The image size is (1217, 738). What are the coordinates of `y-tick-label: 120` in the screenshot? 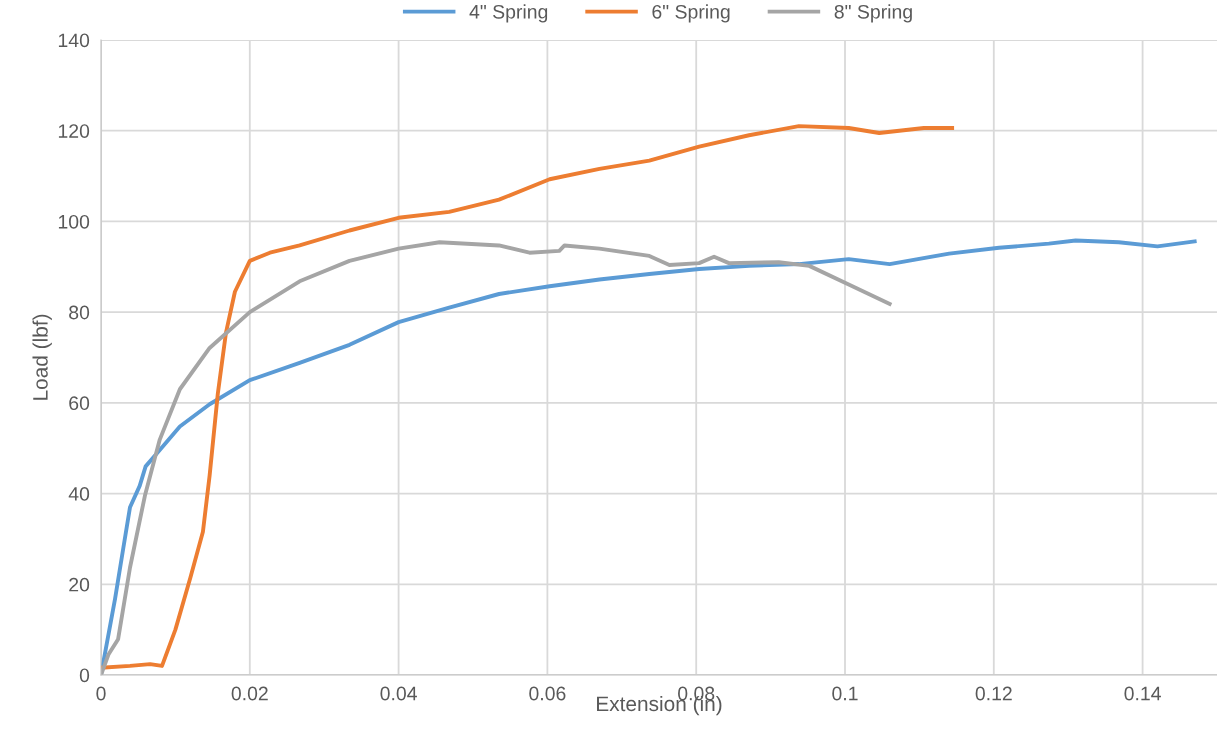 It's located at (74, 131).